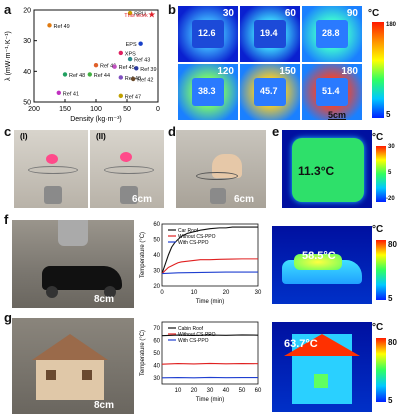 This screenshot has height=420, width=400. I want to click on thermal-tile: 180 51.4, so click(332, 92).